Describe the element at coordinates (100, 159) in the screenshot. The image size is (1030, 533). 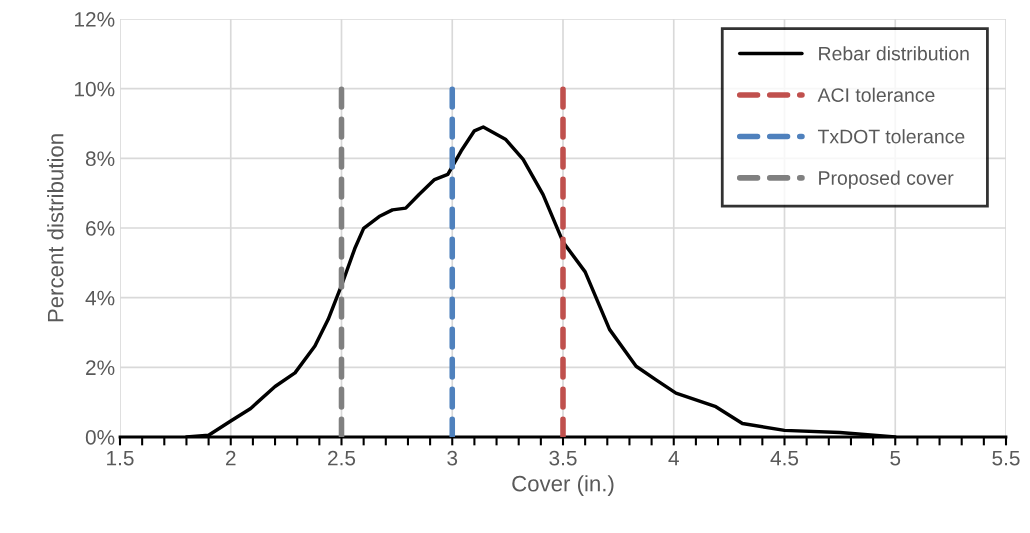
I see `y-tick-label: 8%` at that location.